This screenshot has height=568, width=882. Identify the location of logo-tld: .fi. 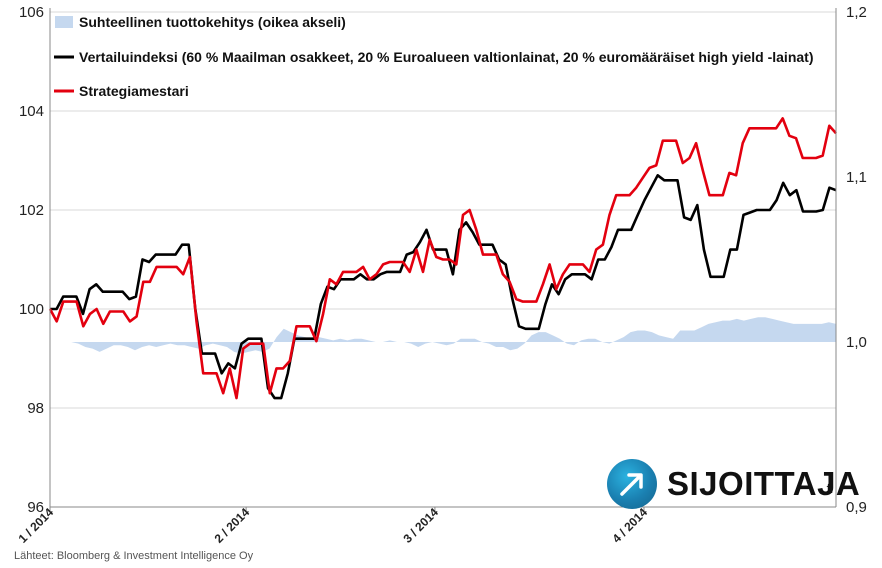
(828, 488).